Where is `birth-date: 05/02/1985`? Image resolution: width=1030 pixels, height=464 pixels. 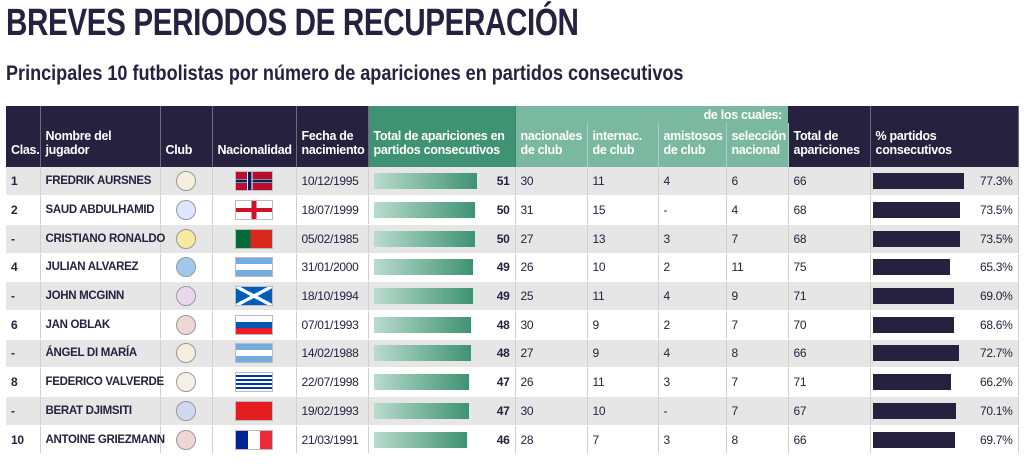
birth-date: 05/02/1985 is located at coordinates (332, 239).